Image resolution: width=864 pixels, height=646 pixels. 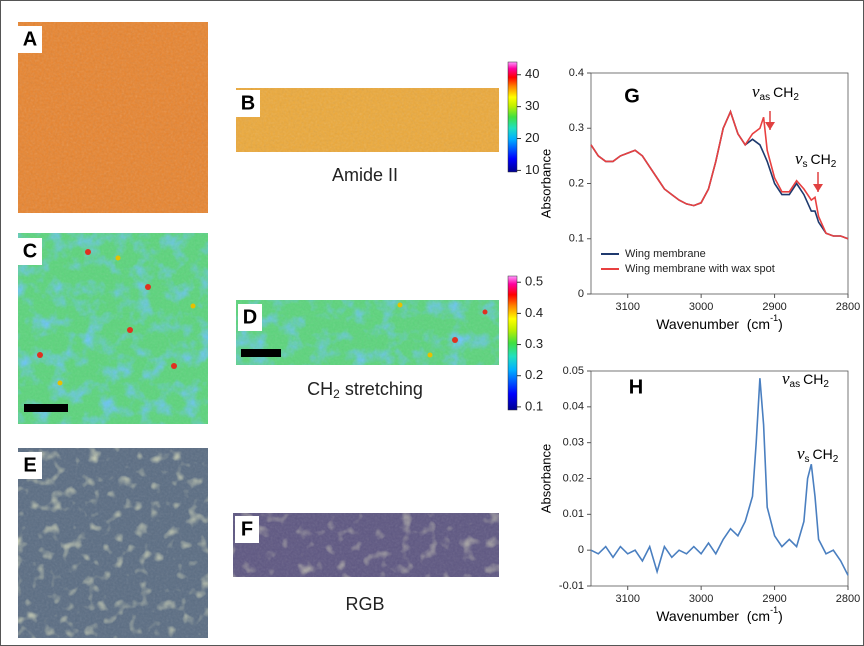 I want to click on colorbar-tick-label: 0.5, so click(x=534, y=281).